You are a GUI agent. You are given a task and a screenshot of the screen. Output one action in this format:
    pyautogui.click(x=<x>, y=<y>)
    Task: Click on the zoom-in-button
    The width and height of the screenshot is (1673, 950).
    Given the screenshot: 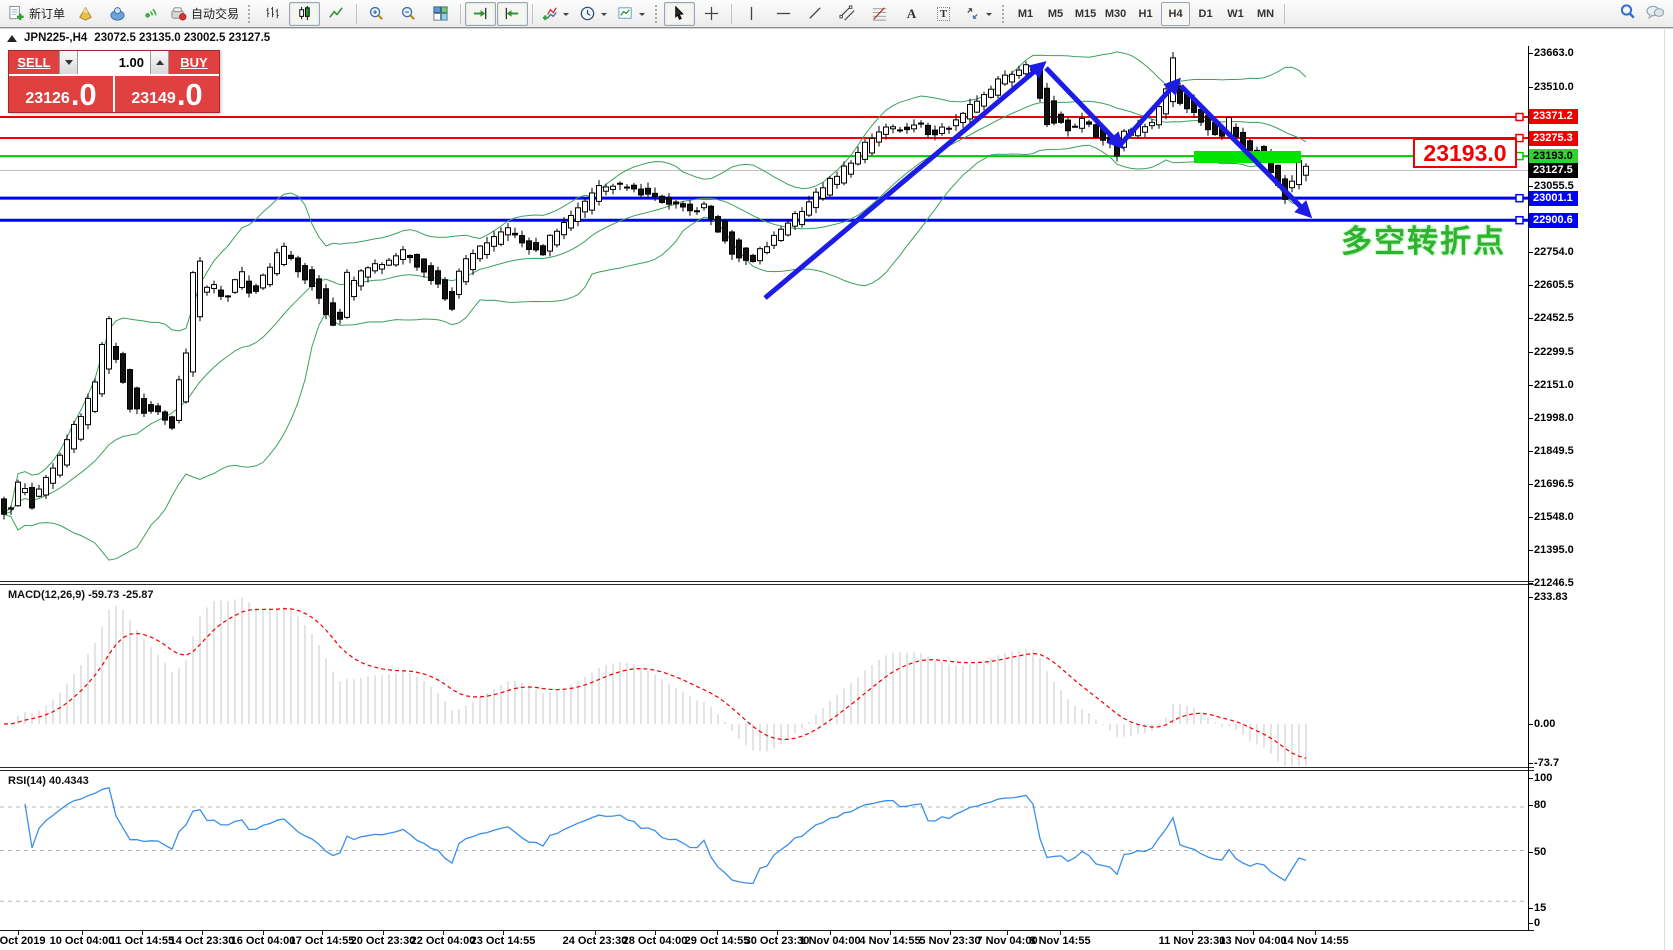 What is the action you would take?
    pyautogui.click(x=376, y=14)
    